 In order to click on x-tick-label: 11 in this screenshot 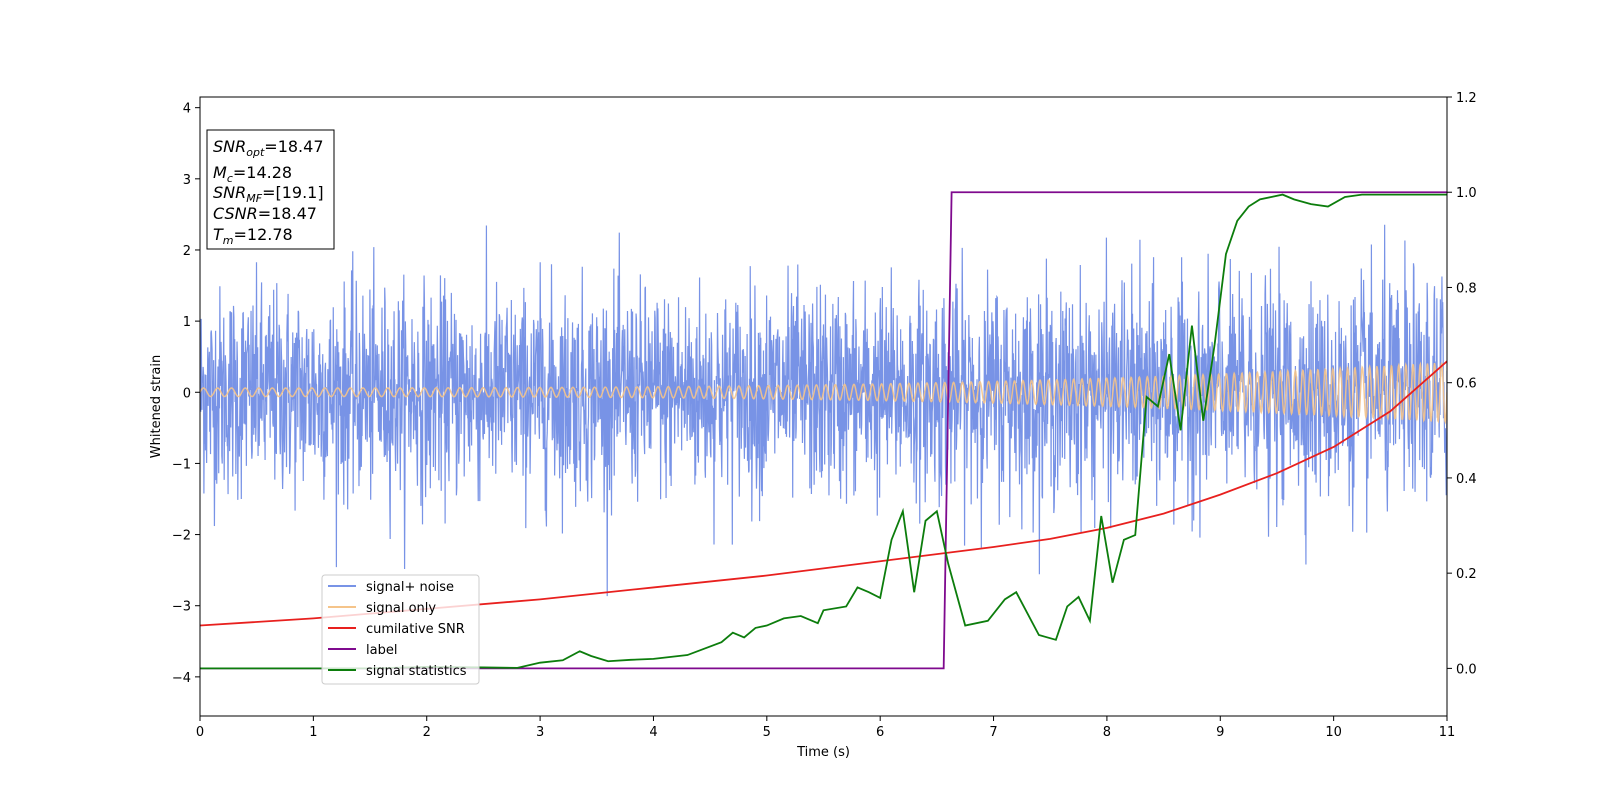, I will do `click(1447, 732)`.